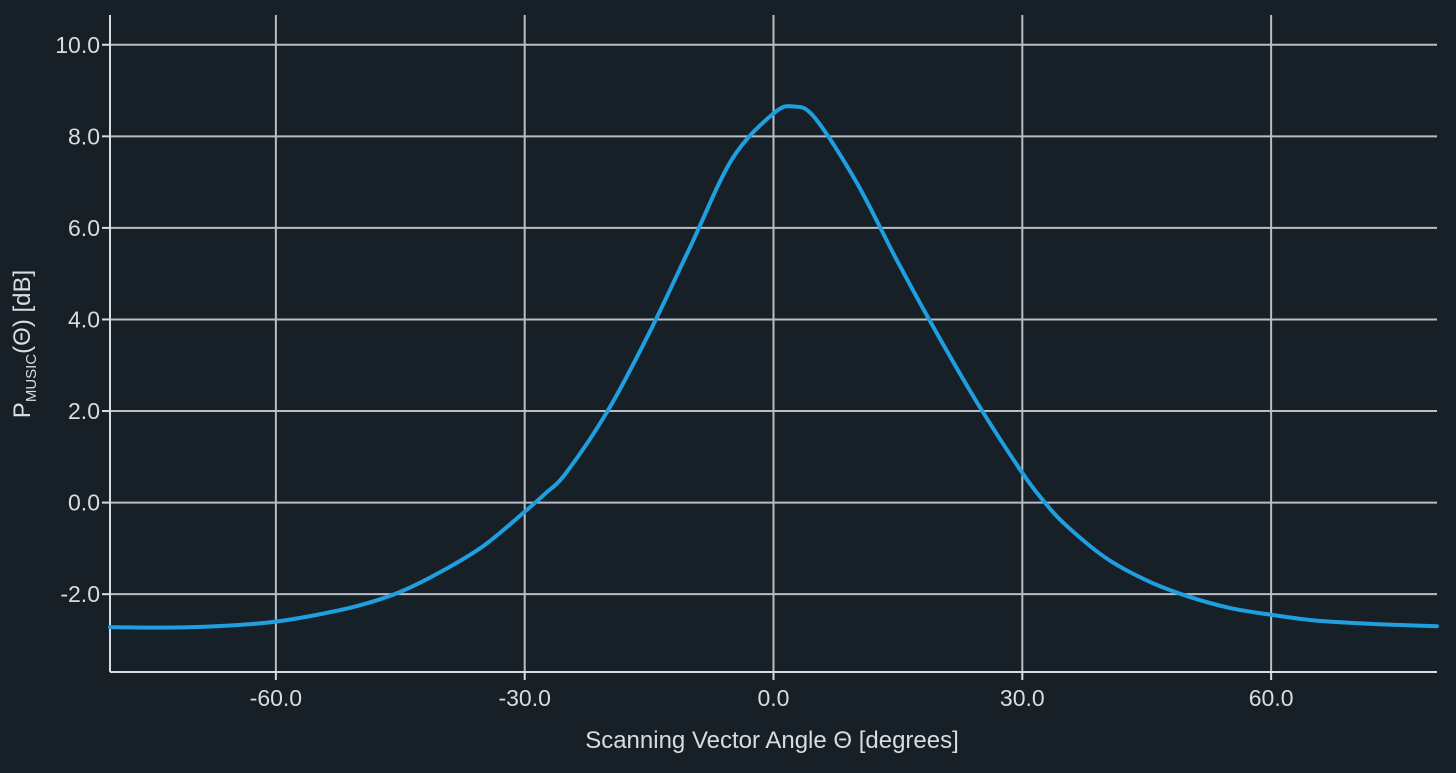  Describe the element at coordinates (84, 503) in the screenshot. I see `y-tick-label: 0.0` at that location.